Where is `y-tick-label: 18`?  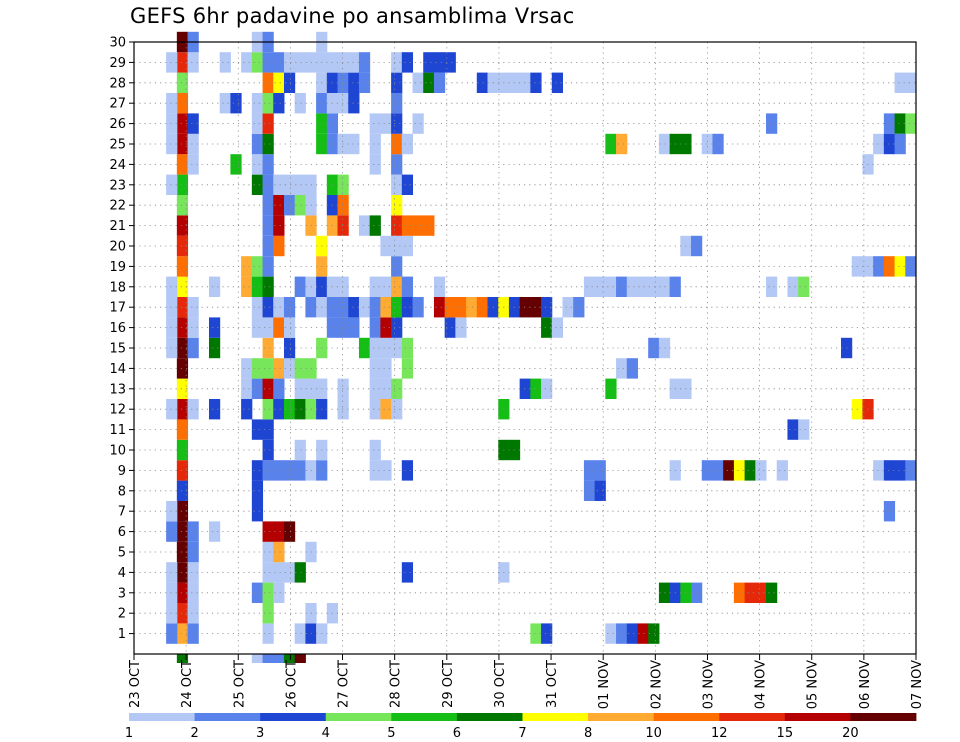
y-tick-label: 18 is located at coordinates (117, 287).